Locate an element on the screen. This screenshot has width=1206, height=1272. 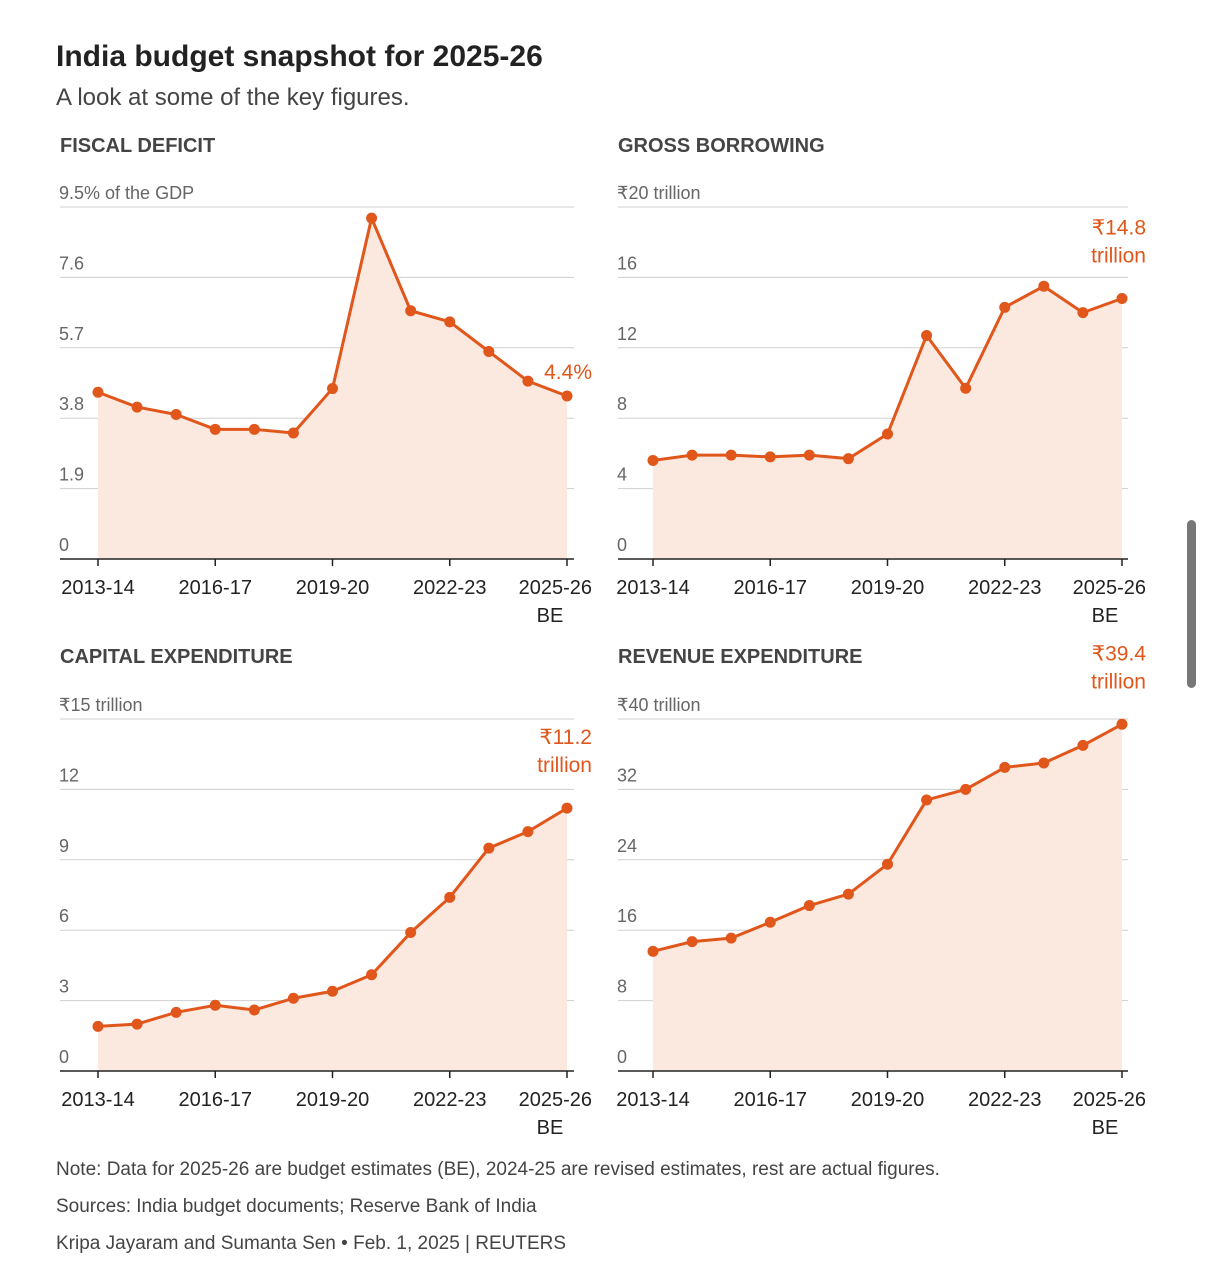
end-value-label: ₹14.8 is located at coordinates (1119, 228).